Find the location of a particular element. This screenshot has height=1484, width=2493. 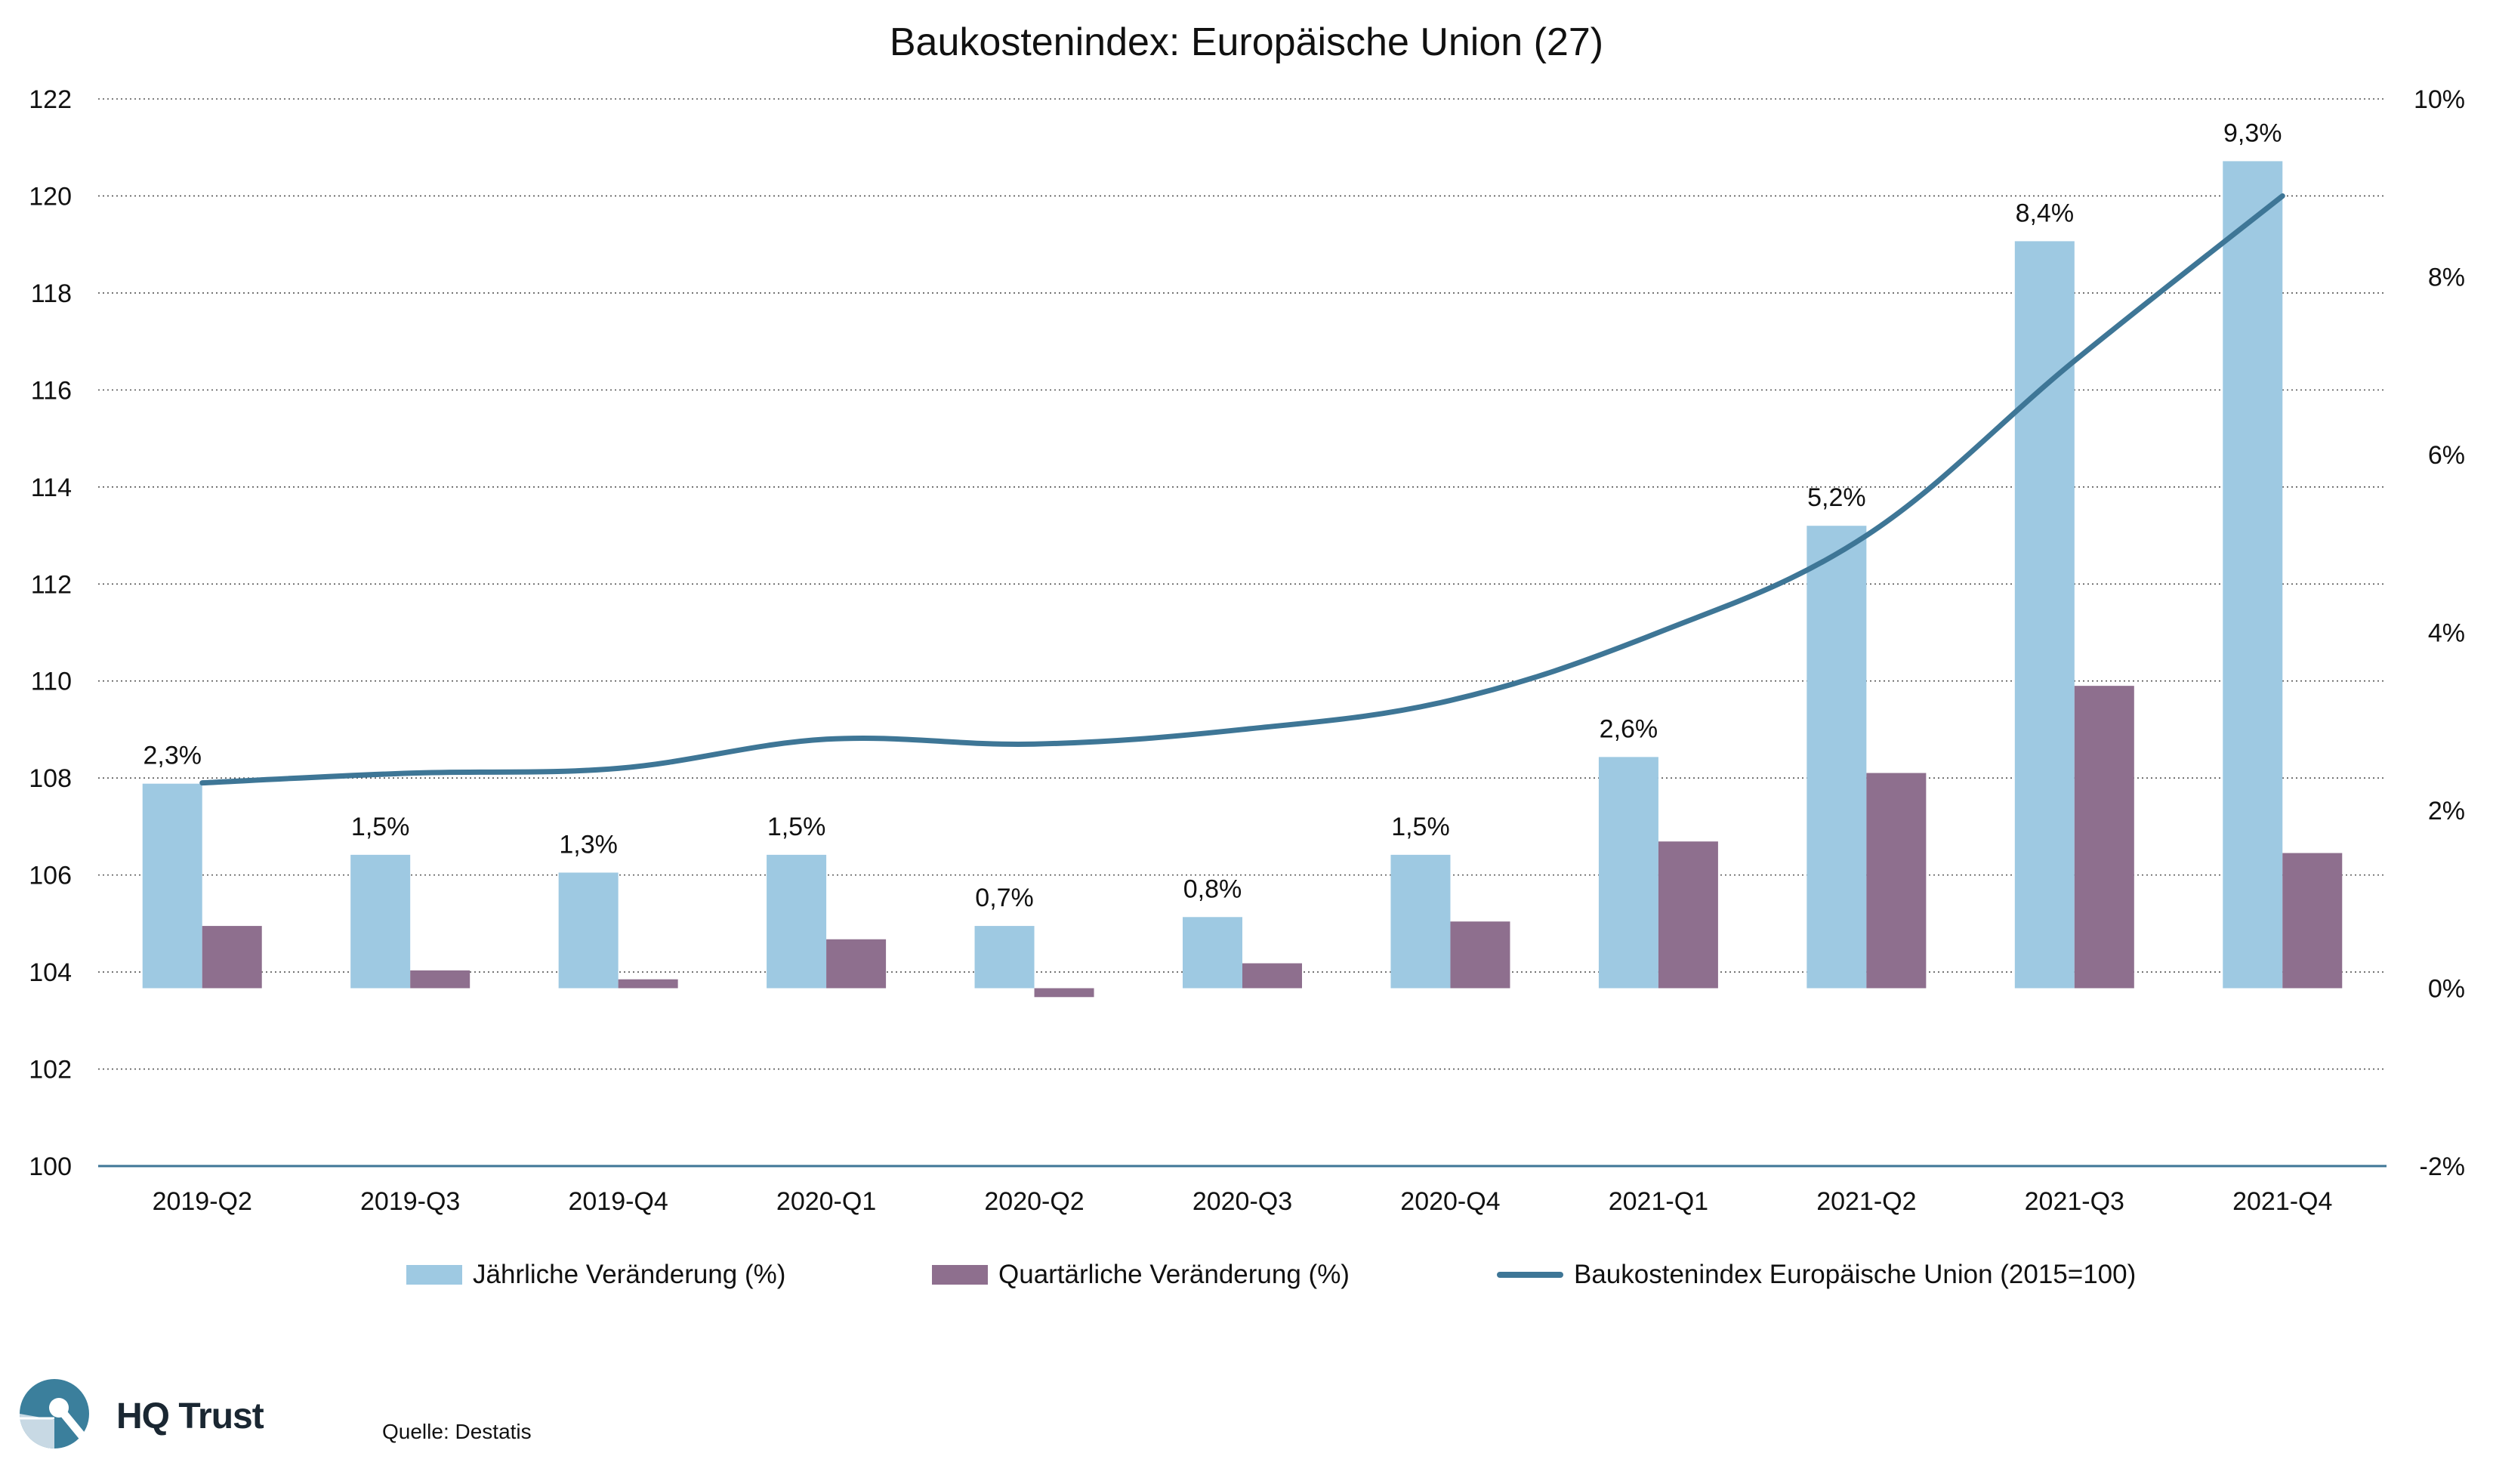

y-left-tick-label: 120 is located at coordinates (50, 196).